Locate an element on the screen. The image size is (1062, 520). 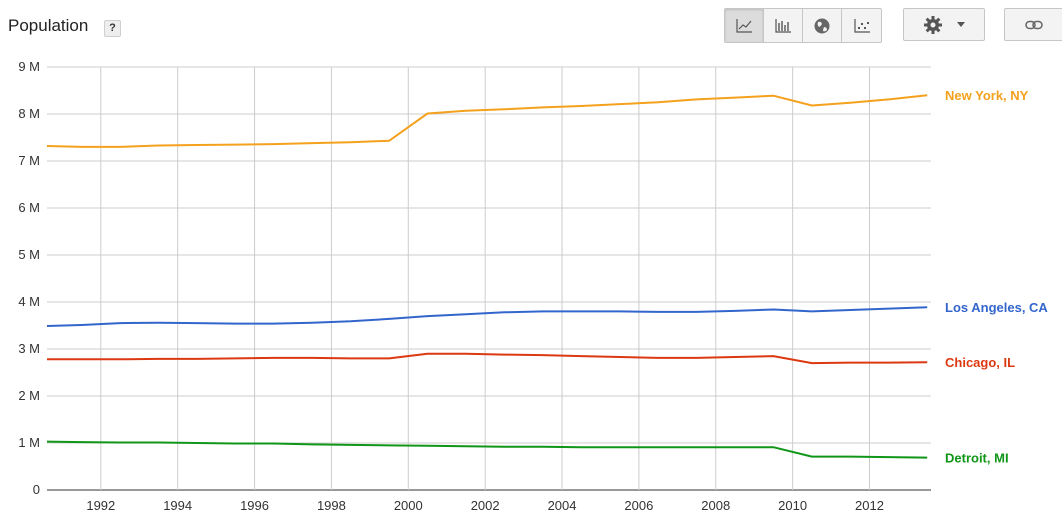
x-tick-label: 2000 is located at coordinates (408, 505).